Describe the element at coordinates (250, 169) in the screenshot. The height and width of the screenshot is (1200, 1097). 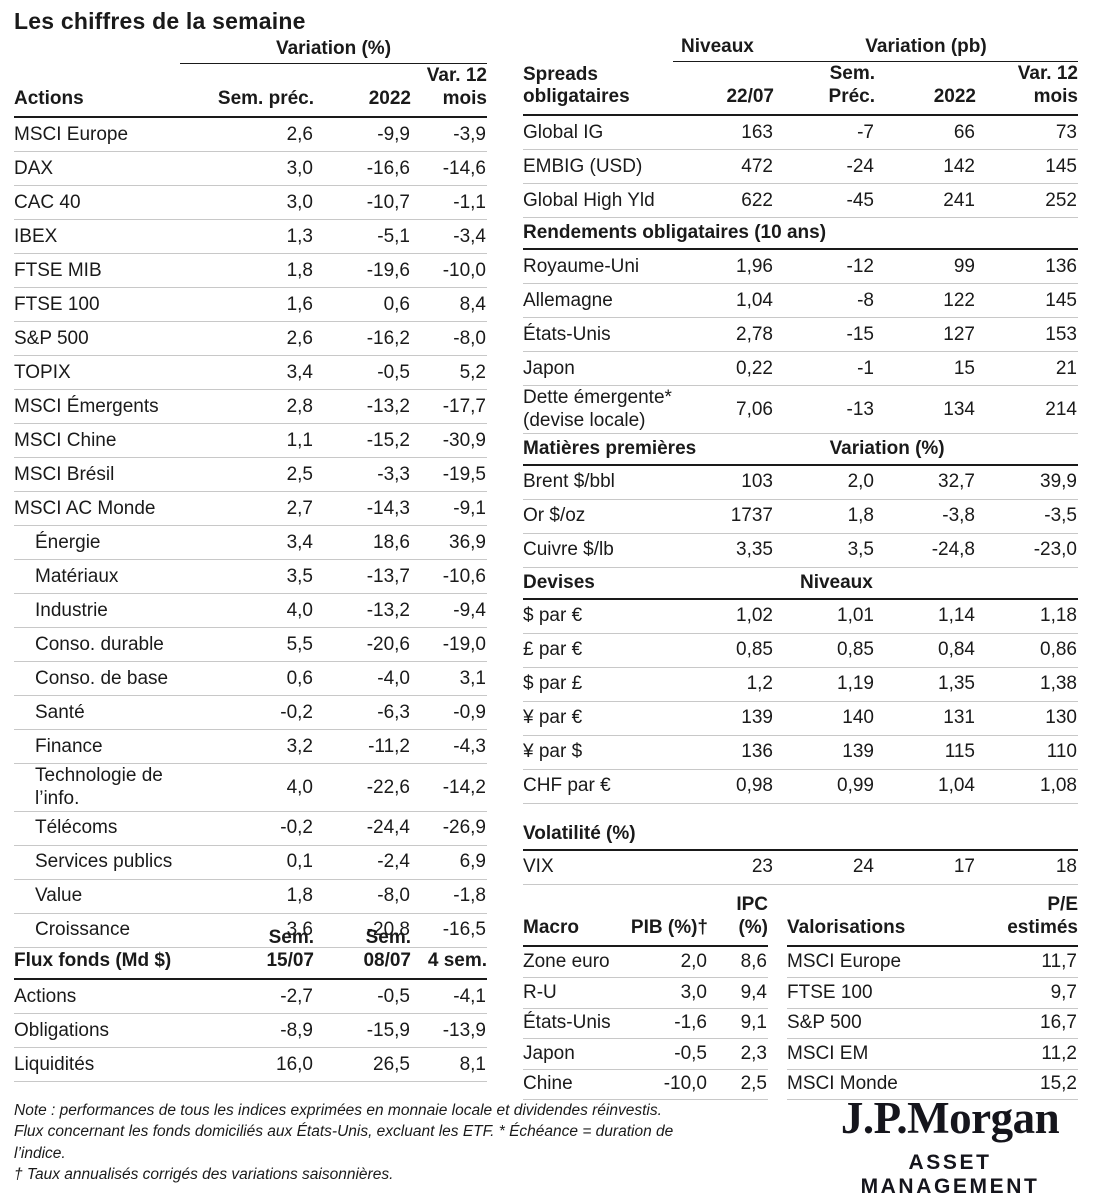
I see `table-row: DAX 3,0 -16,6 -14,6` at that location.